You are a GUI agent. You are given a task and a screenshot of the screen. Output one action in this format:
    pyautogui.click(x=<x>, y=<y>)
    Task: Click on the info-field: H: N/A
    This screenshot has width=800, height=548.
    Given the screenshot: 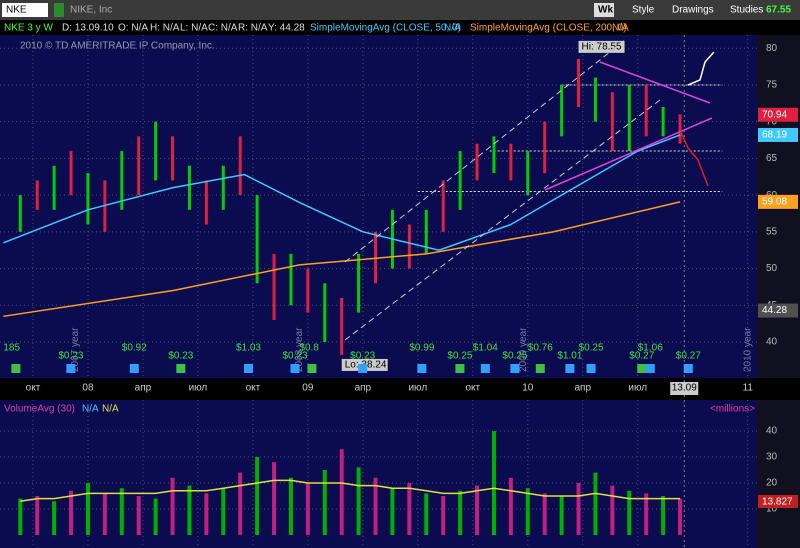 What is the action you would take?
    pyautogui.click(x=165, y=28)
    